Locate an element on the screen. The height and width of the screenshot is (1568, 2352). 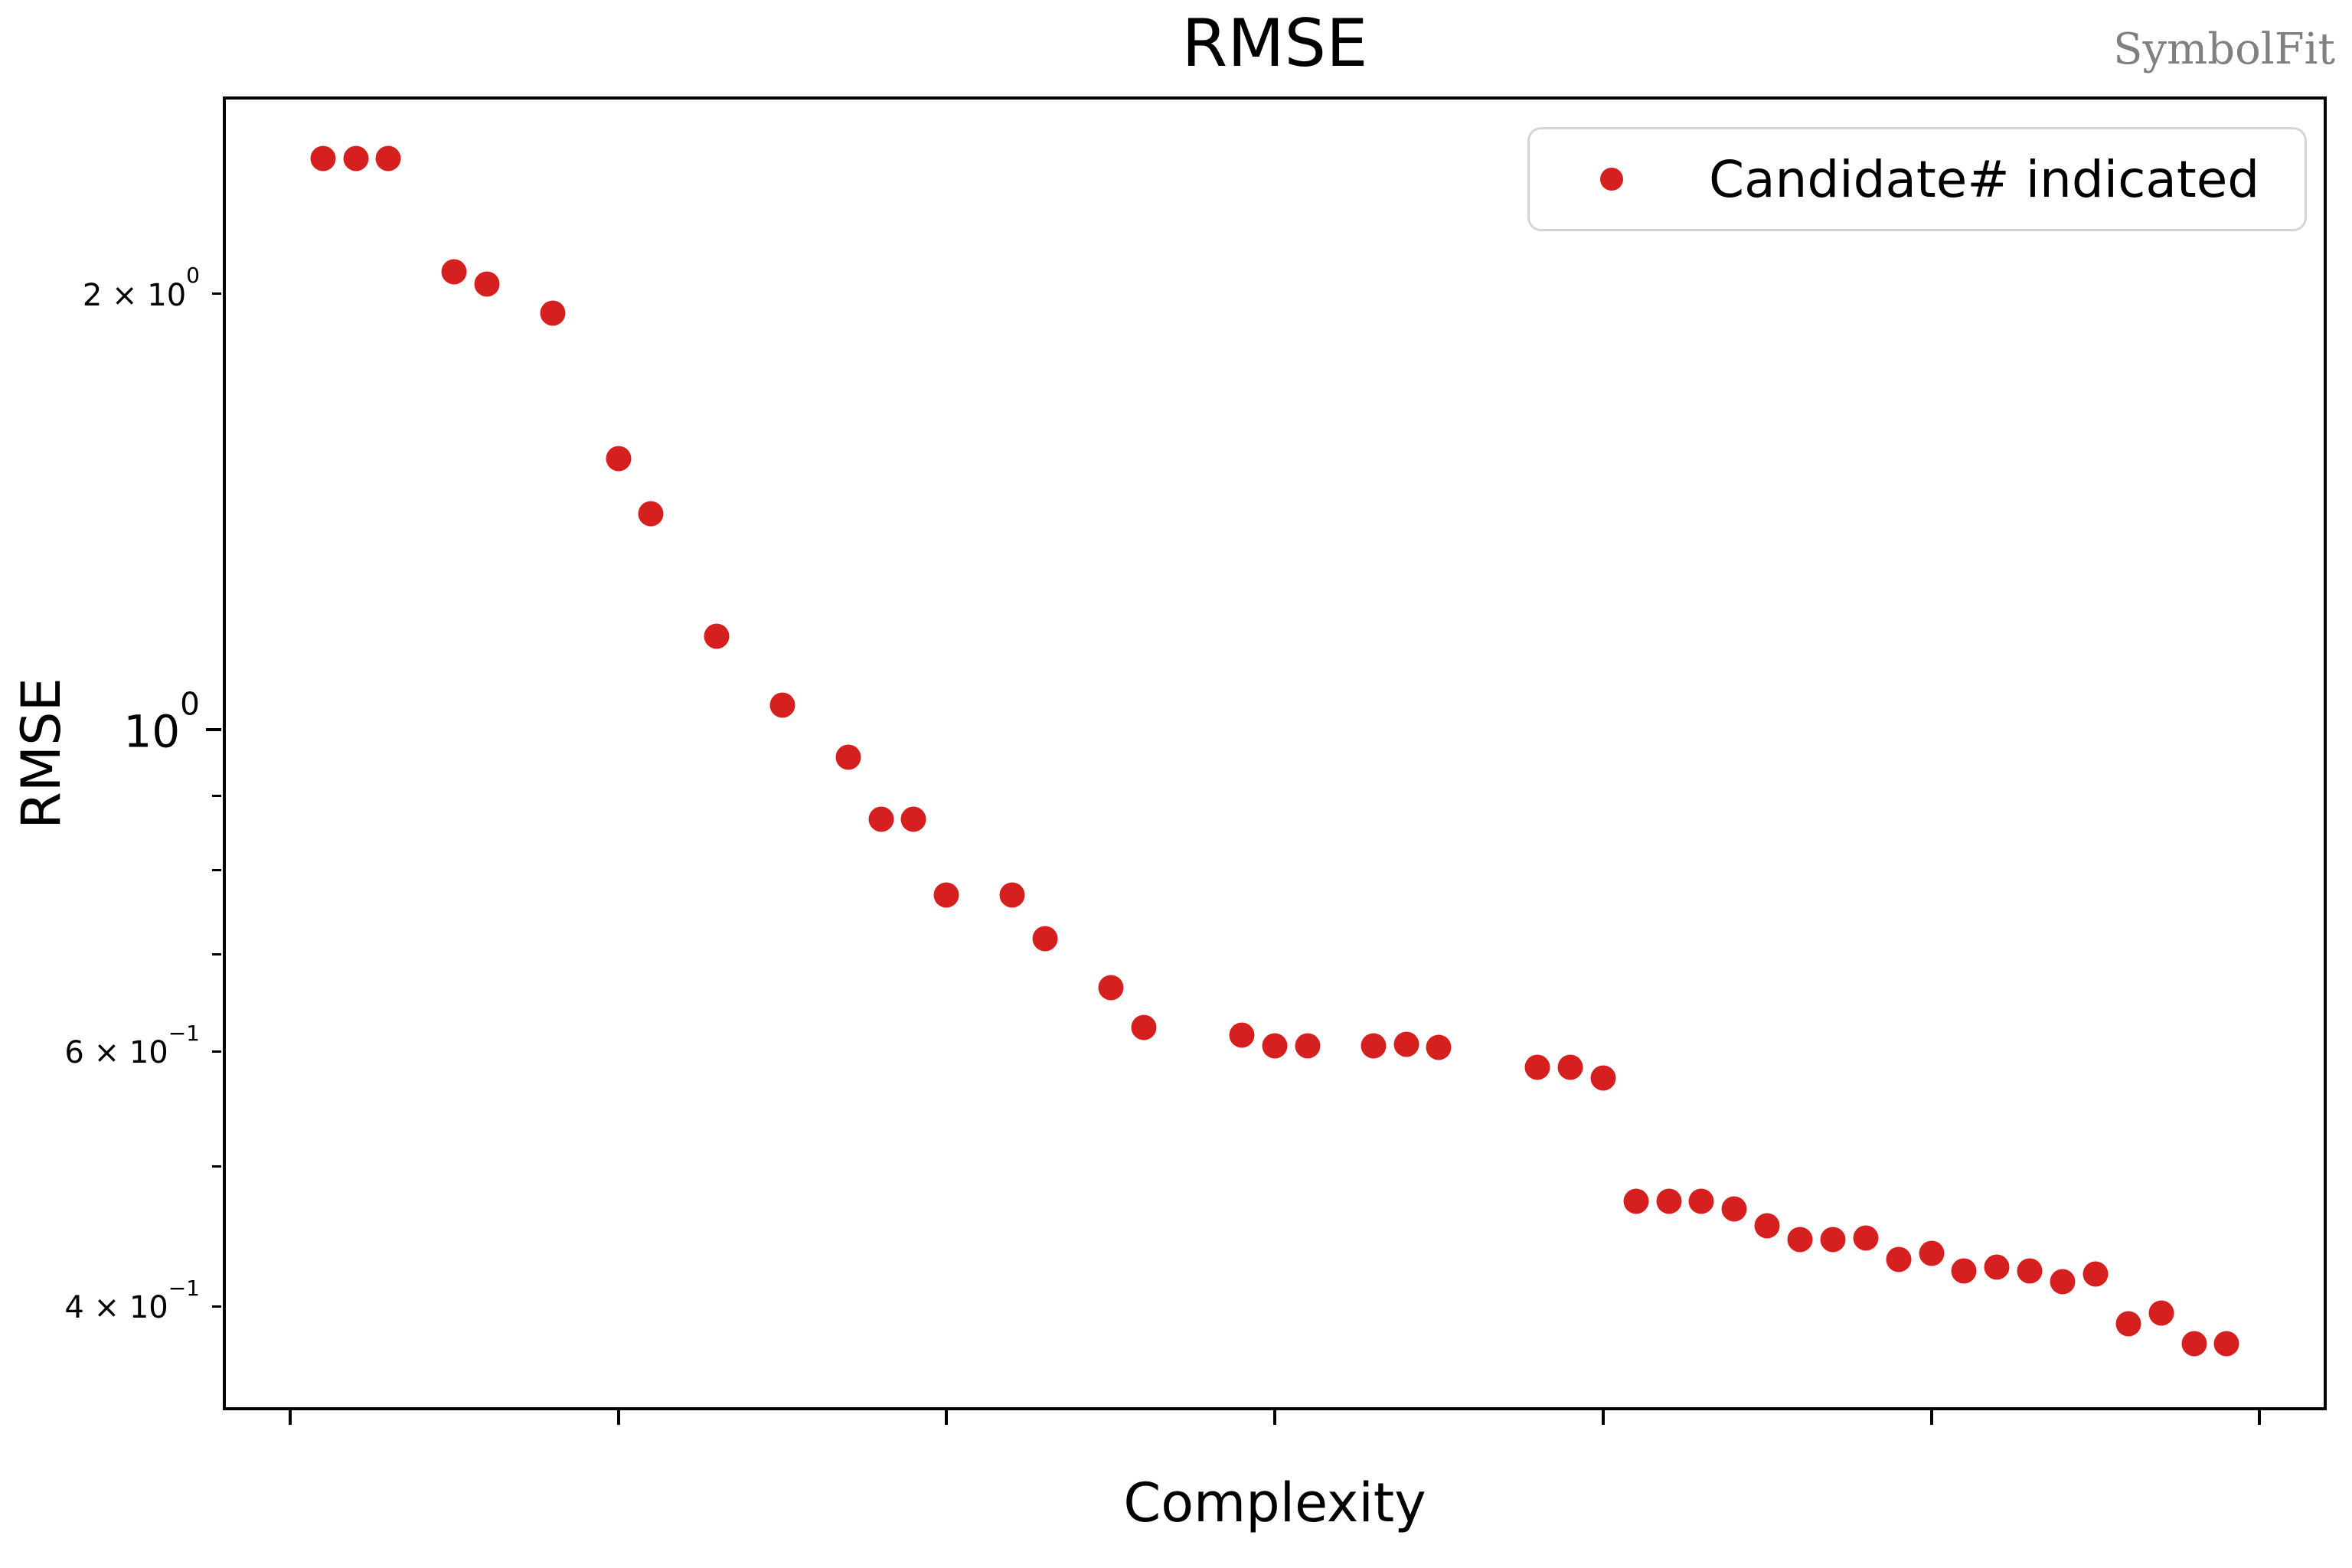
spine-right is located at coordinates (2325, 753).